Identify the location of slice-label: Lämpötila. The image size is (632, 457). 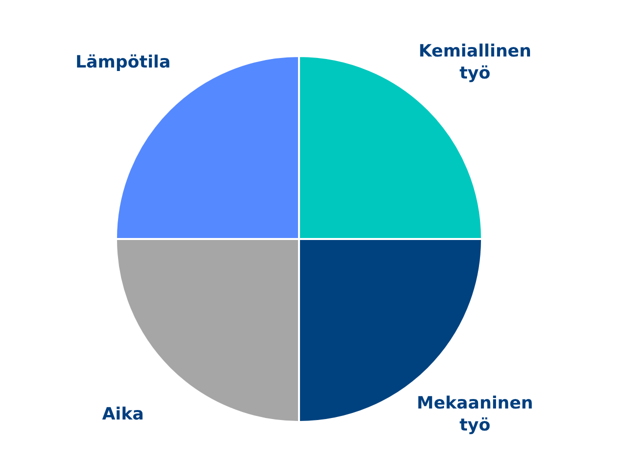
(123, 62).